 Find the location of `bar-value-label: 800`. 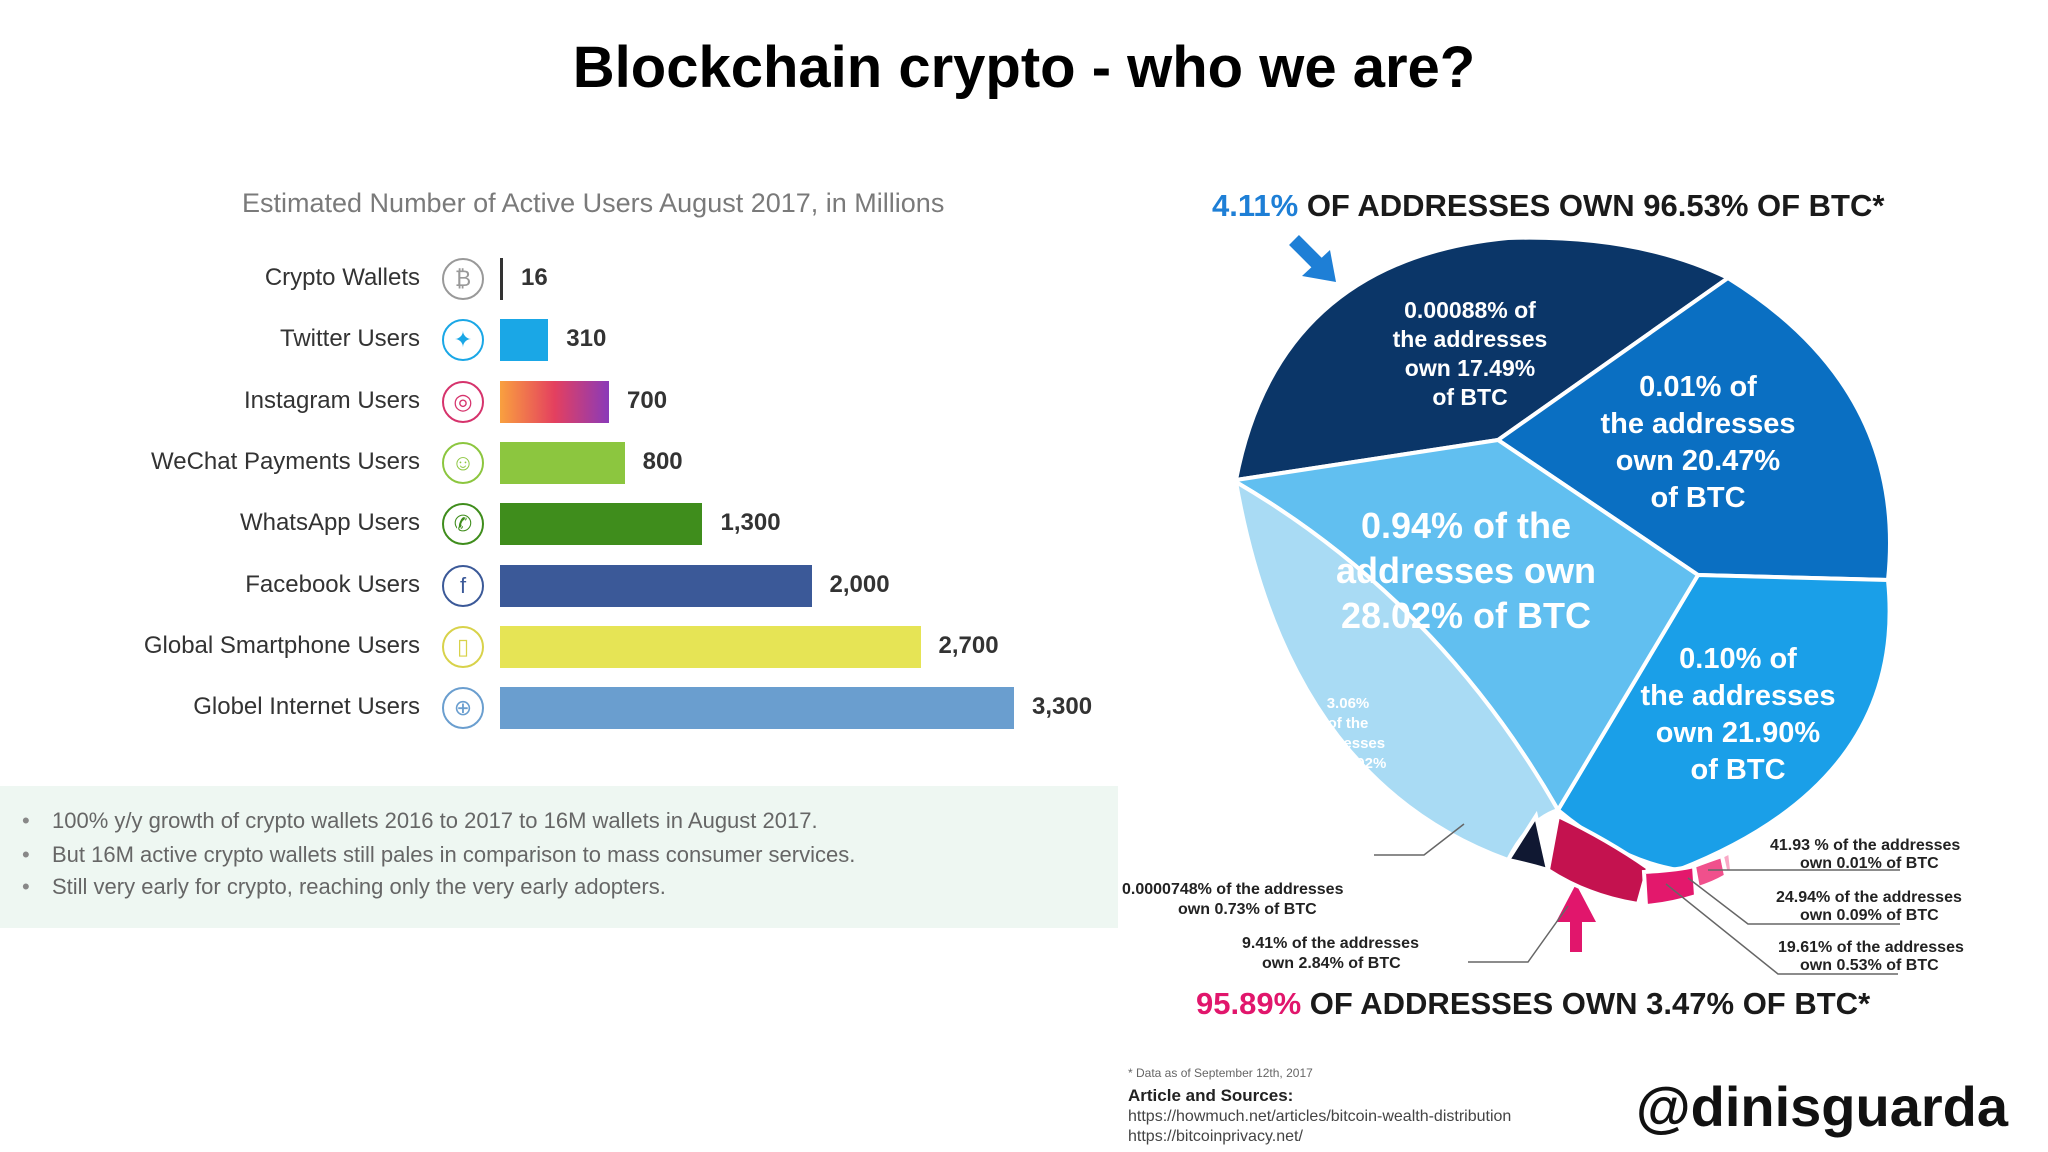

bar-value-label: 800 is located at coordinates (662, 461).